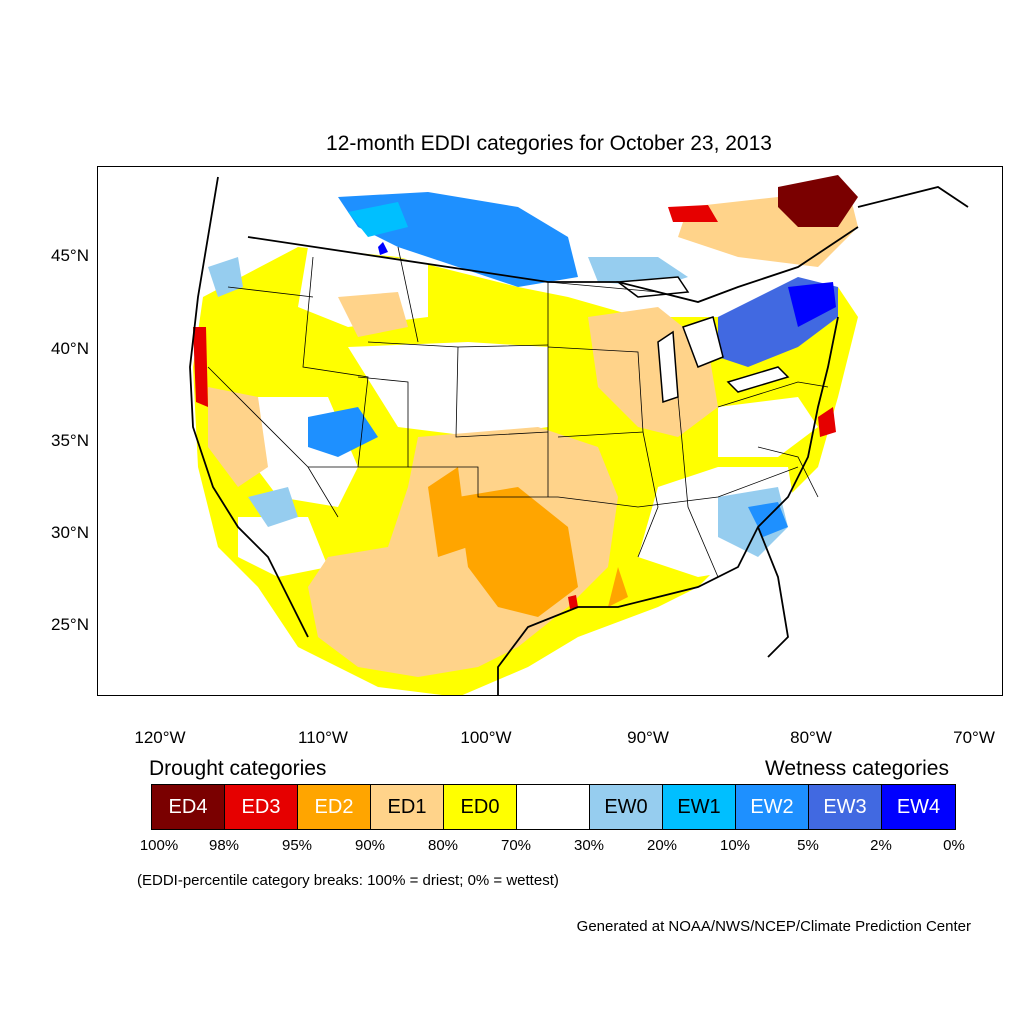 The height and width of the screenshot is (1024, 1024). I want to click on percentile-break-label: 0%, so click(954, 845).